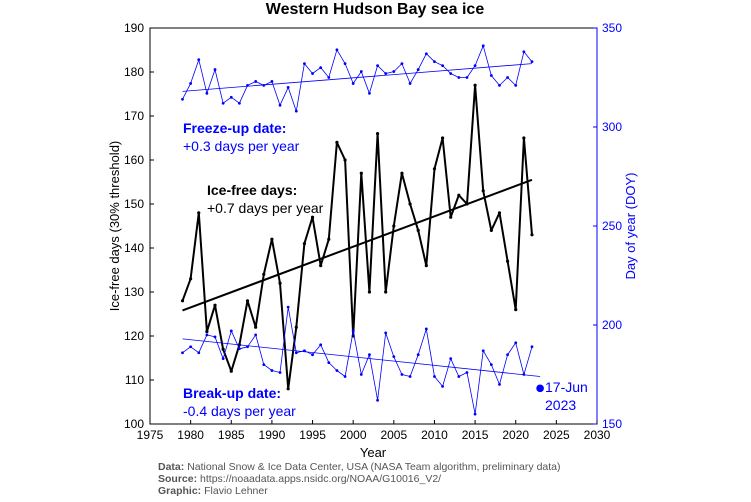 The image size is (751, 502). What do you see at coordinates (190, 435) in the screenshot?
I see `x-tick-label: 1980` at bounding box center [190, 435].